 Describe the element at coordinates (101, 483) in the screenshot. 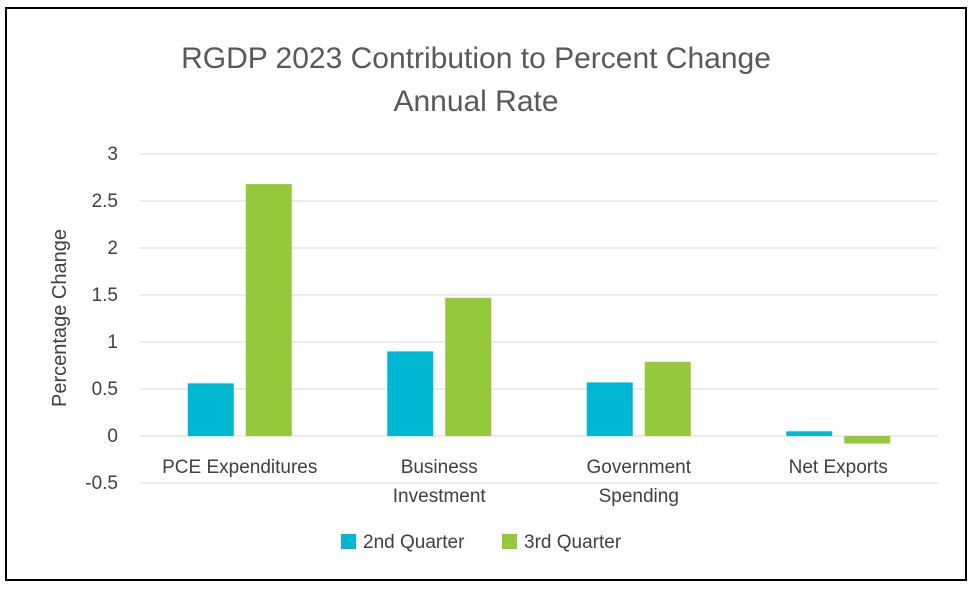

I see `y-tick-label: -0.5` at that location.